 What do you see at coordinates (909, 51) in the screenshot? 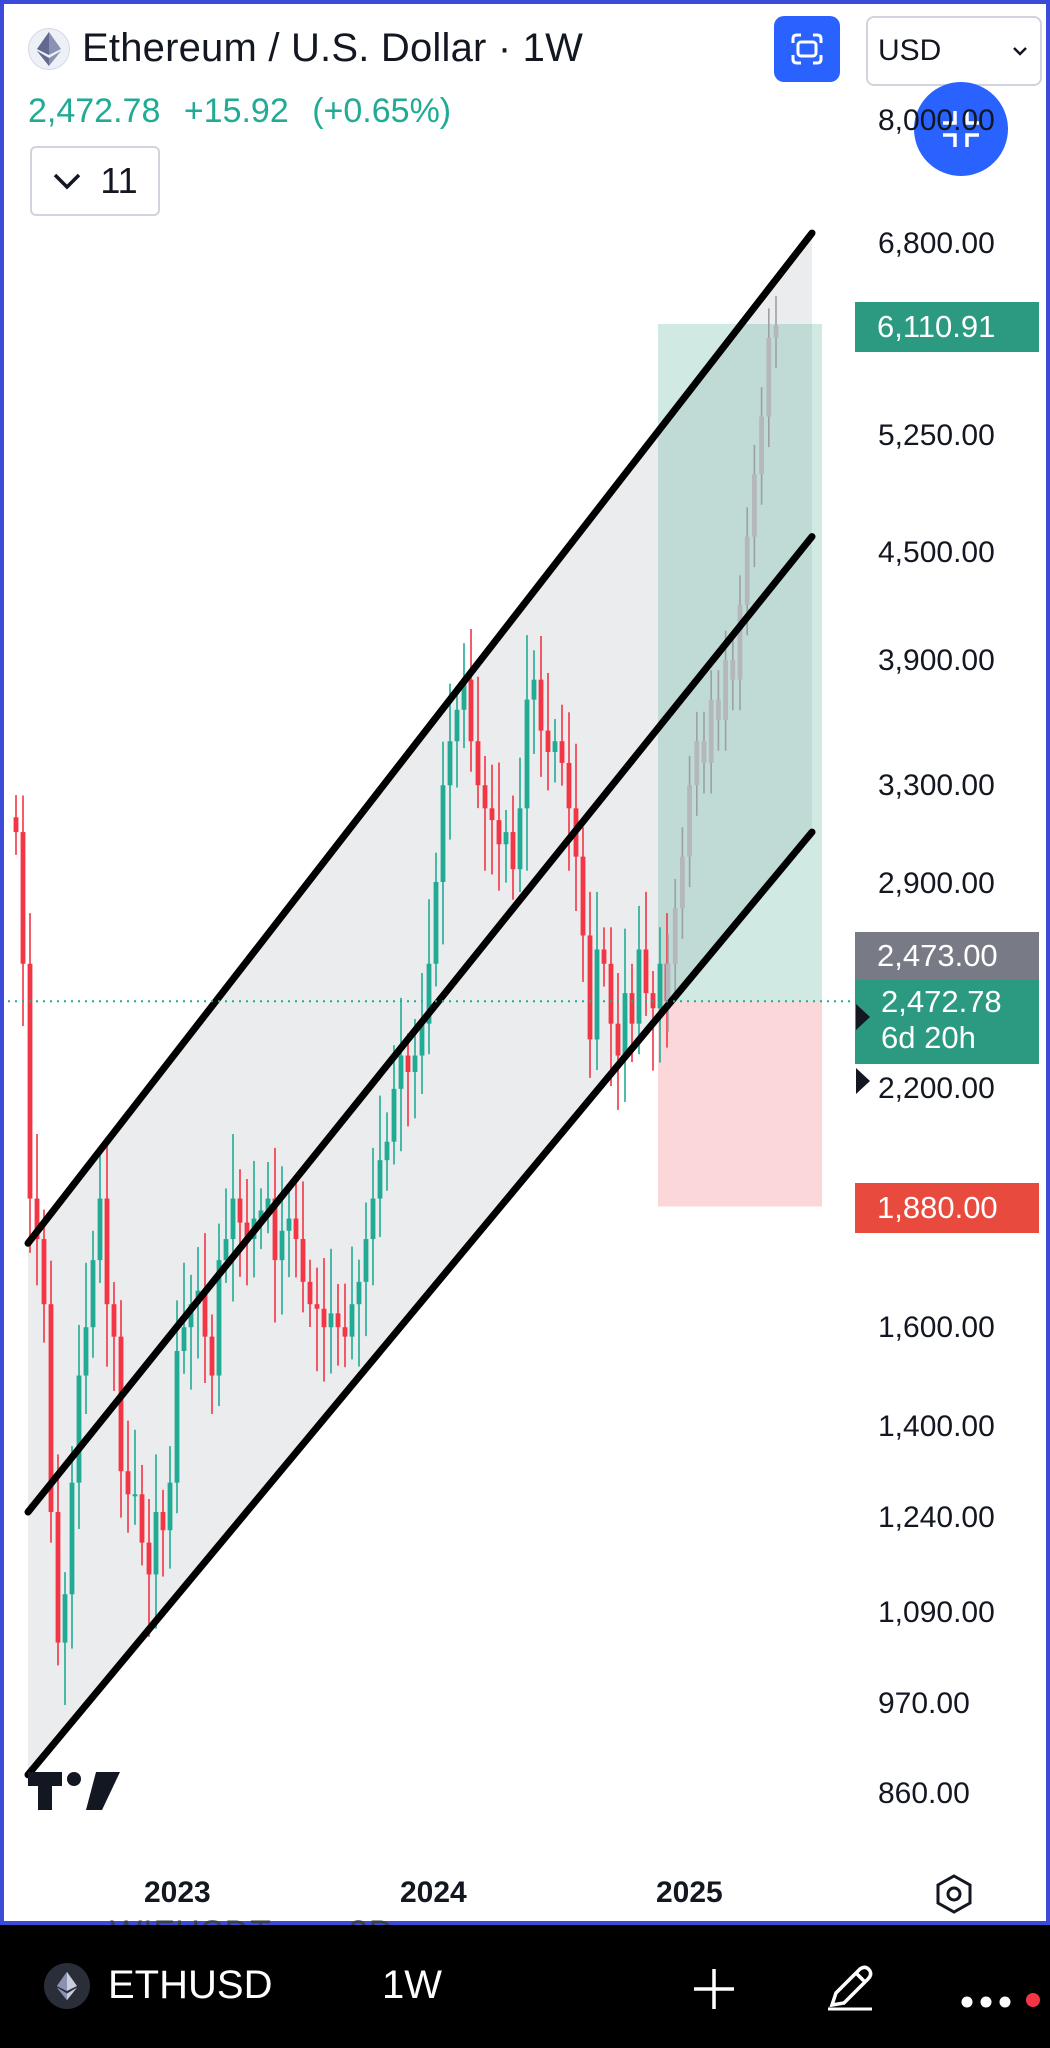
I see `currency-value: USD` at bounding box center [909, 51].